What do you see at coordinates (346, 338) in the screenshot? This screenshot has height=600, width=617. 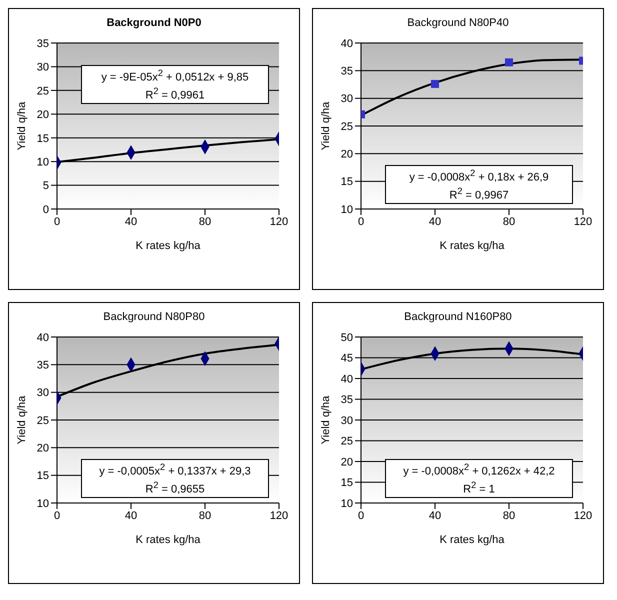 I see `y-tick-label: 50` at bounding box center [346, 338].